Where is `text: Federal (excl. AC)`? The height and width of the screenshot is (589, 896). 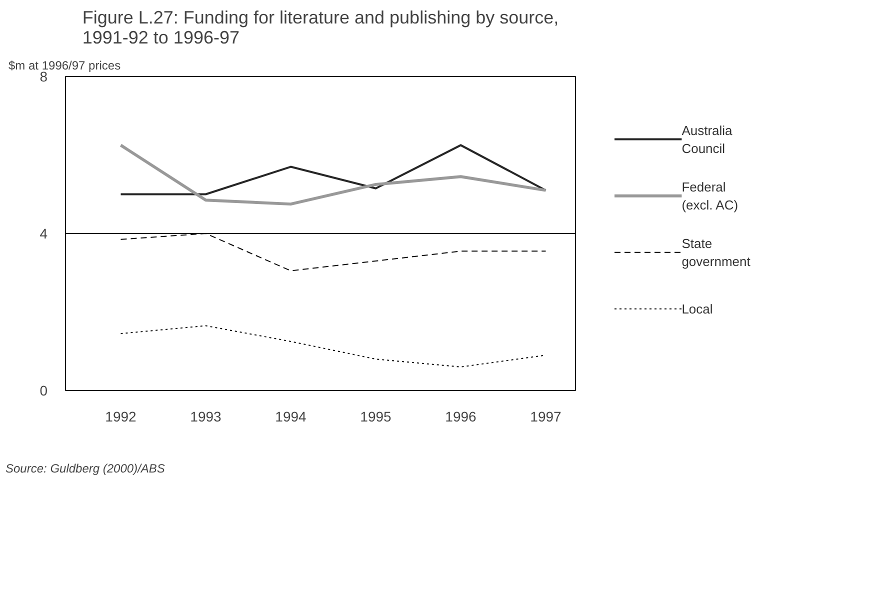 text: Federal (excl. AC) is located at coordinates (710, 195).